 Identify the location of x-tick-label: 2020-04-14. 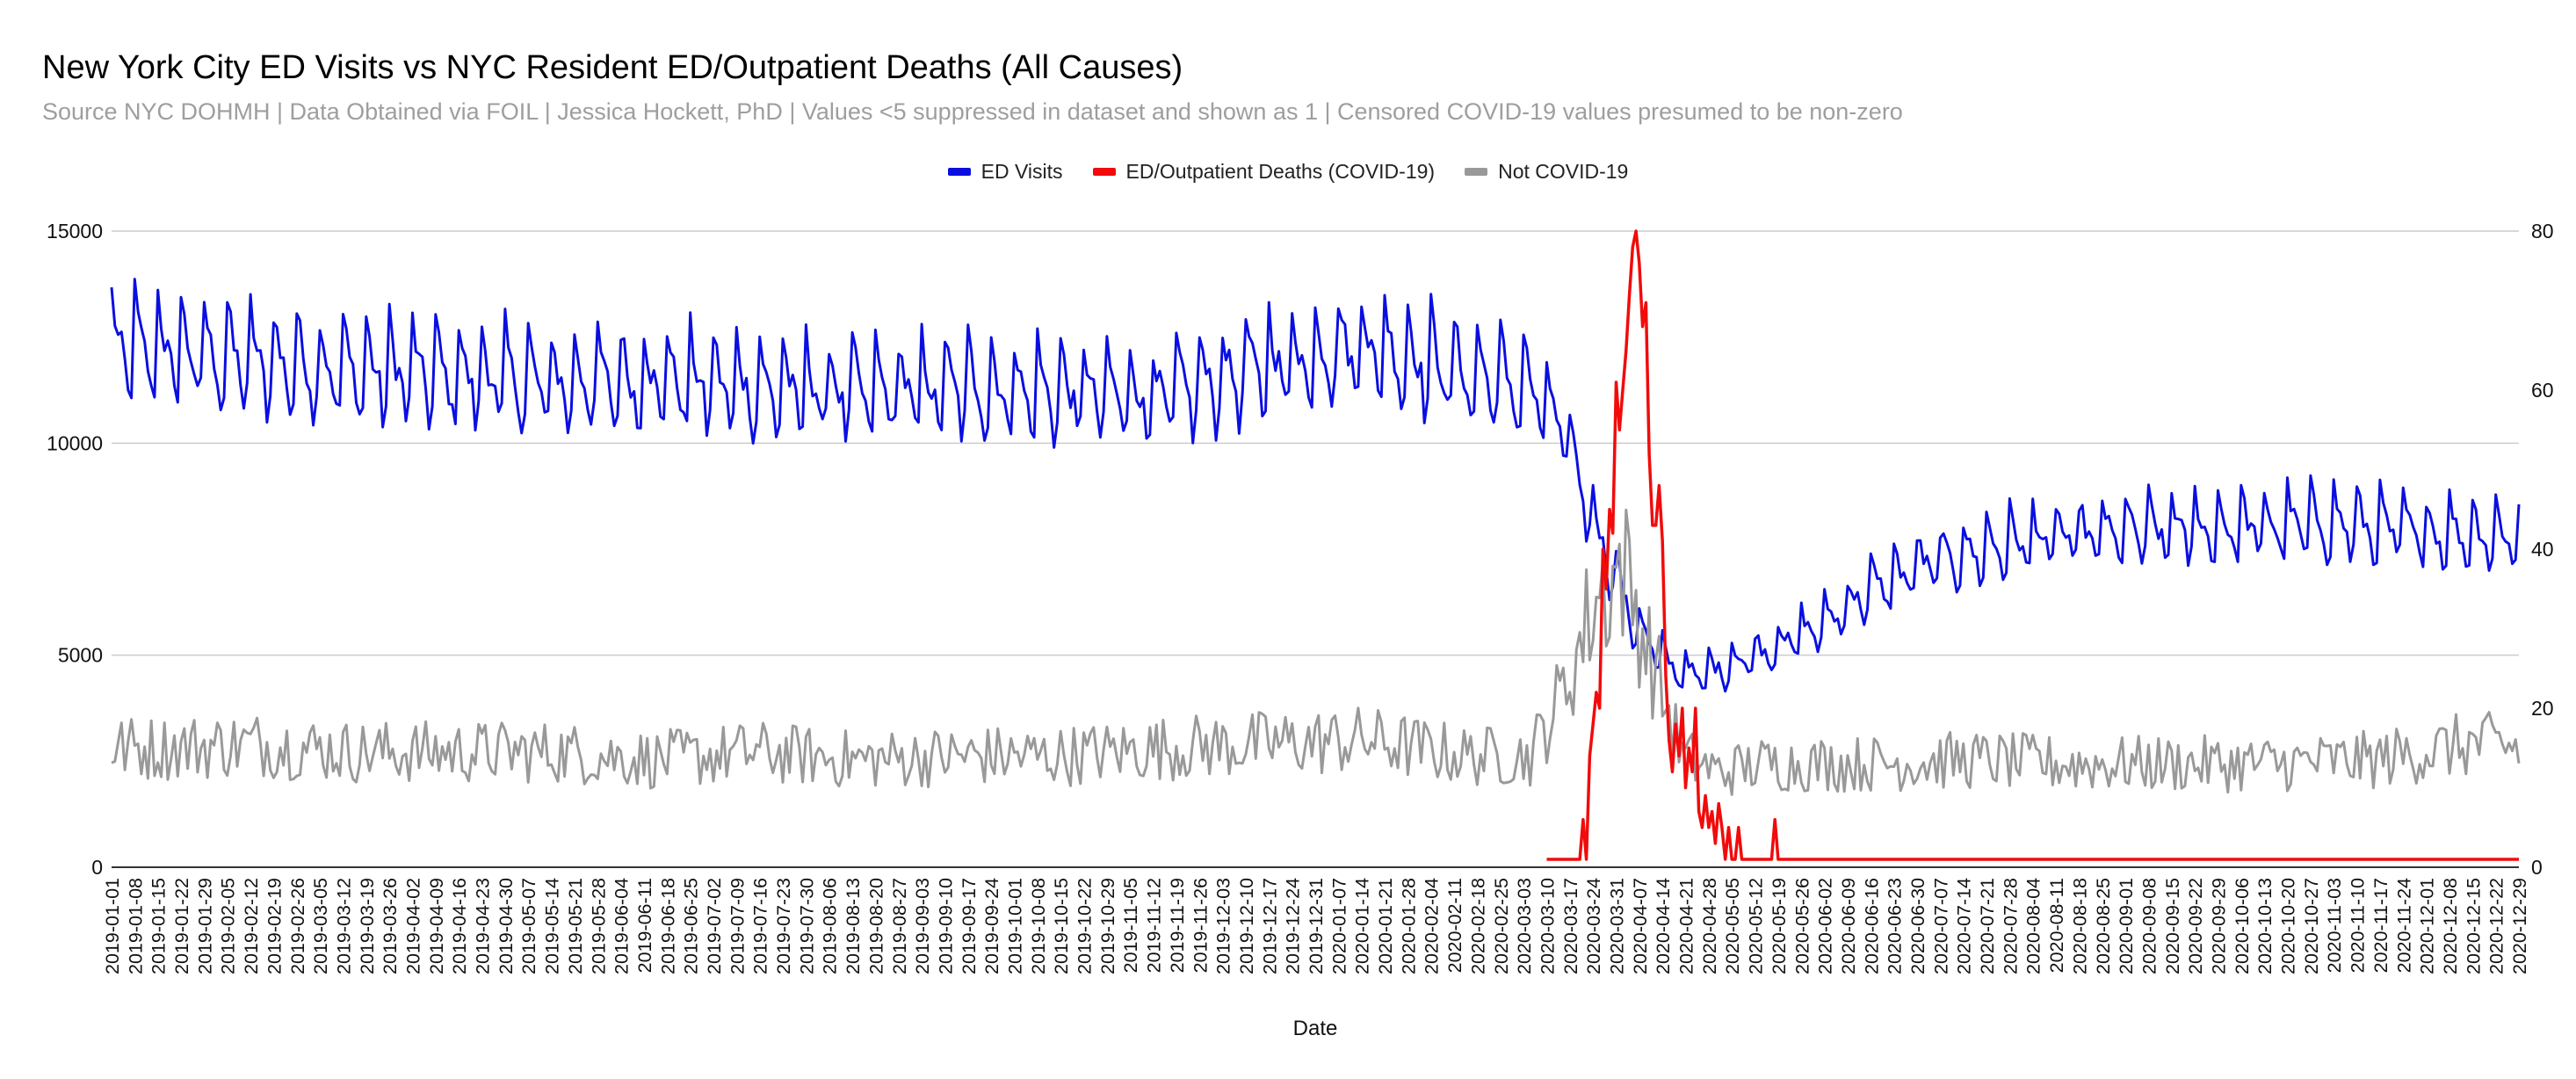
(1663, 926).